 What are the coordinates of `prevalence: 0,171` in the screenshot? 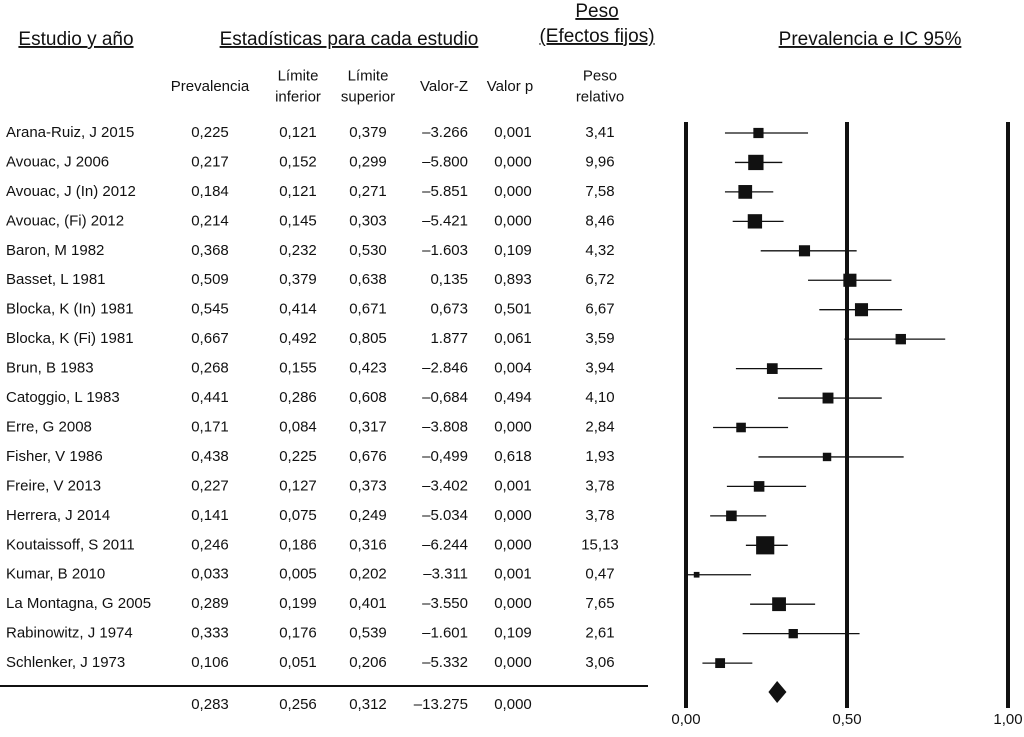 It's located at (210, 426).